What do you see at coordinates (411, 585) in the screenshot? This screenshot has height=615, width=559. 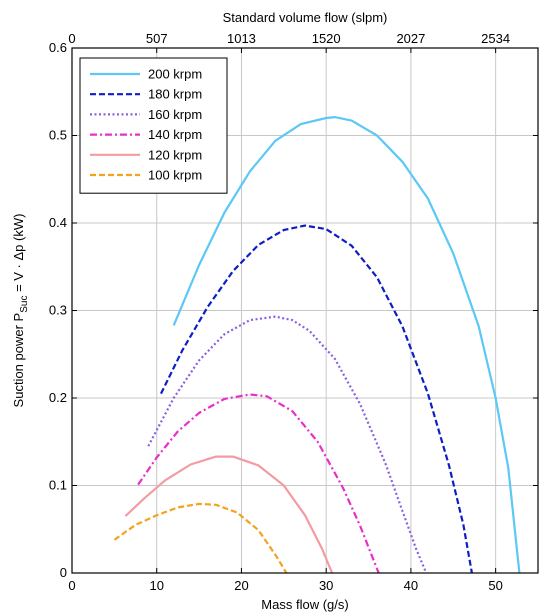 I see `x-tick-label: 40` at bounding box center [411, 585].